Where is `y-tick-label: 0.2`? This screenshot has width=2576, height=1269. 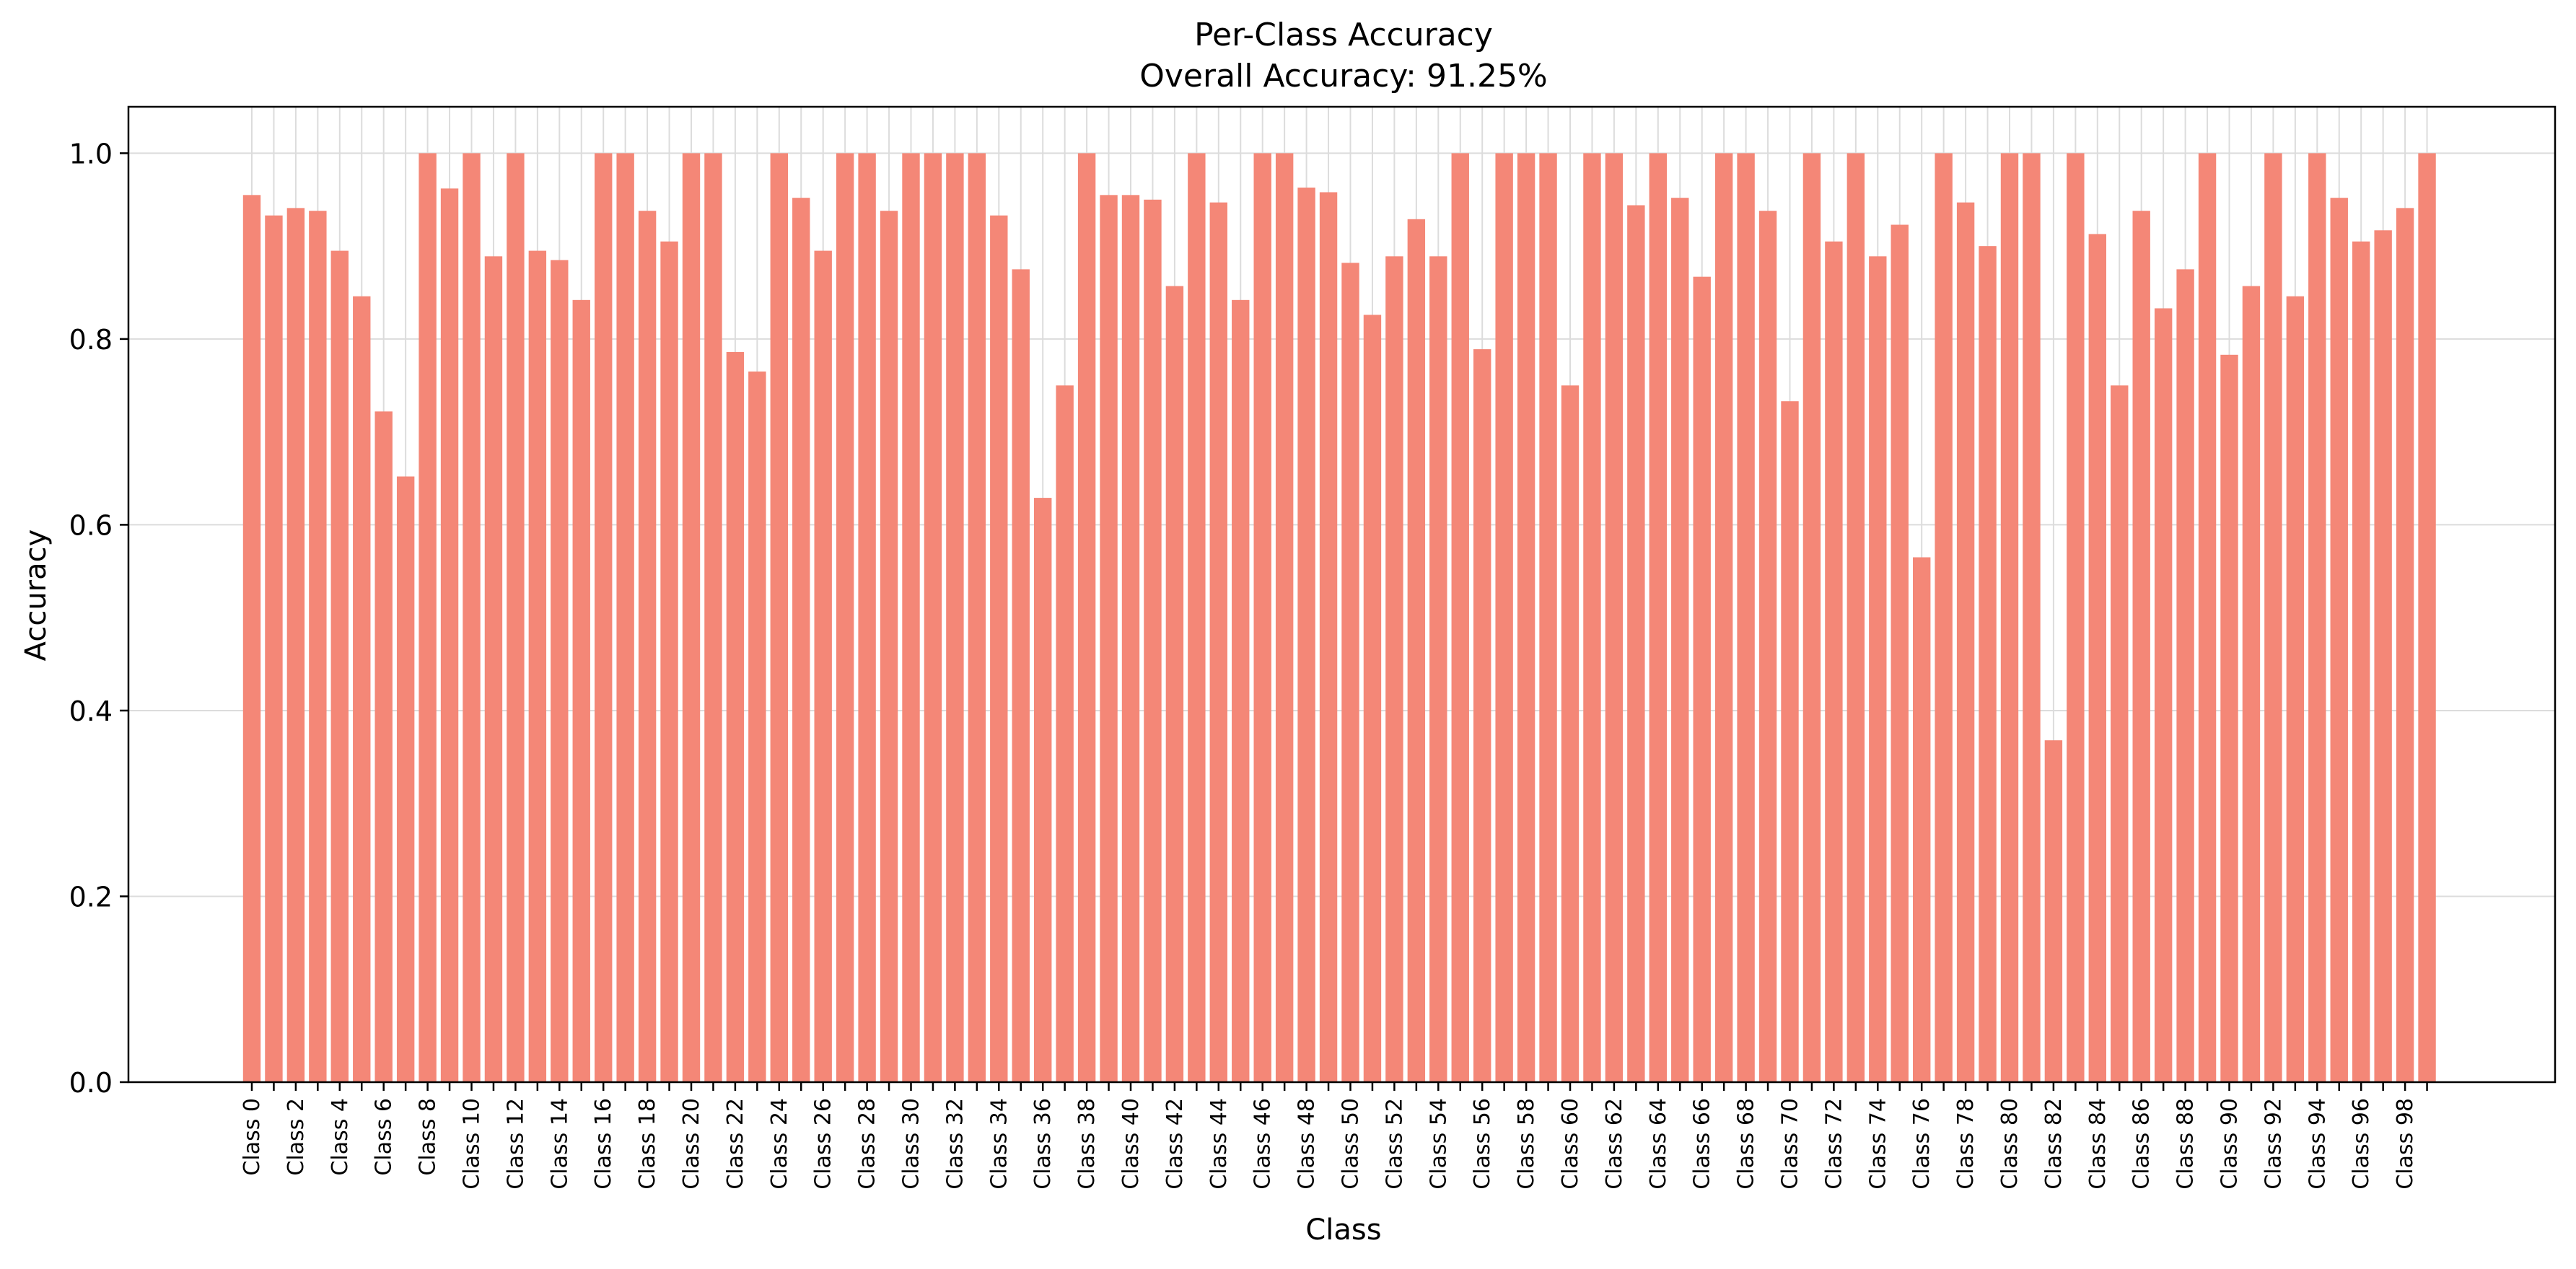
y-tick-label: 0.2 is located at coordinates (91, 897).